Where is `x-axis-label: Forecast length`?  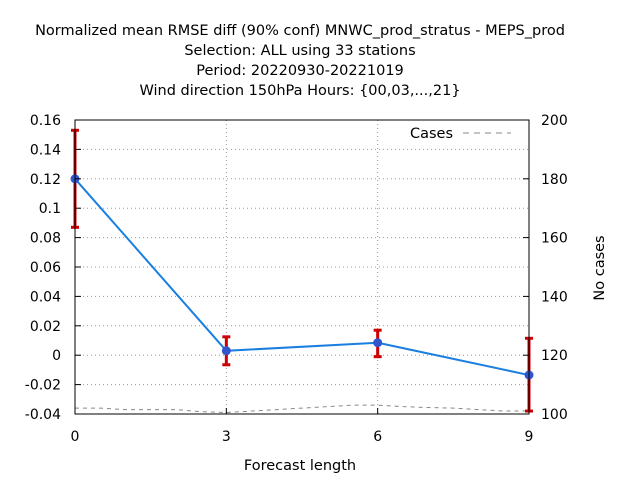
x-axis-label: Forecast length is located at coordinates (300, 466).